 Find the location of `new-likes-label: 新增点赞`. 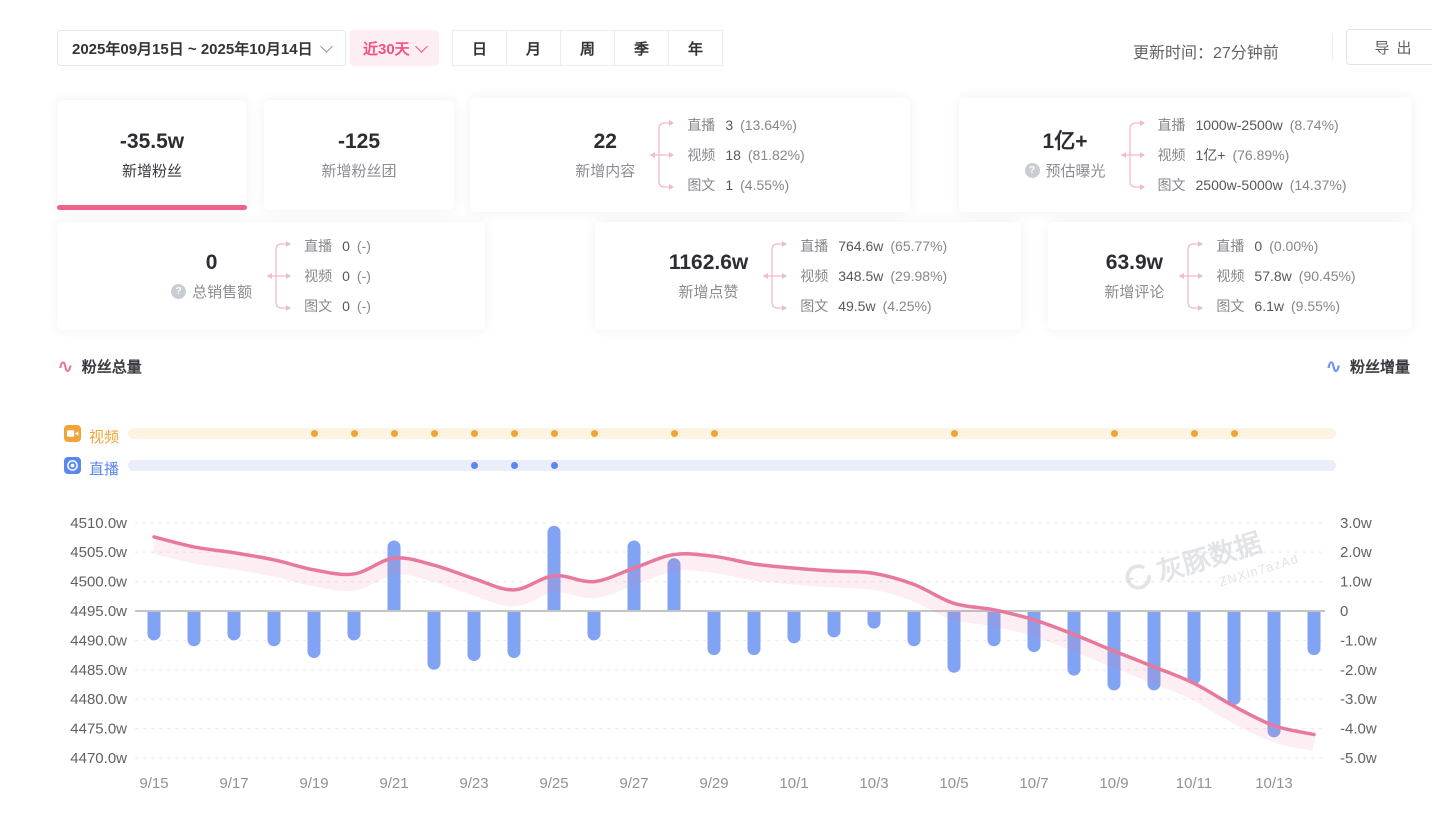

new-likes-label: 新增点赞 is located at coordinates (708, 293).